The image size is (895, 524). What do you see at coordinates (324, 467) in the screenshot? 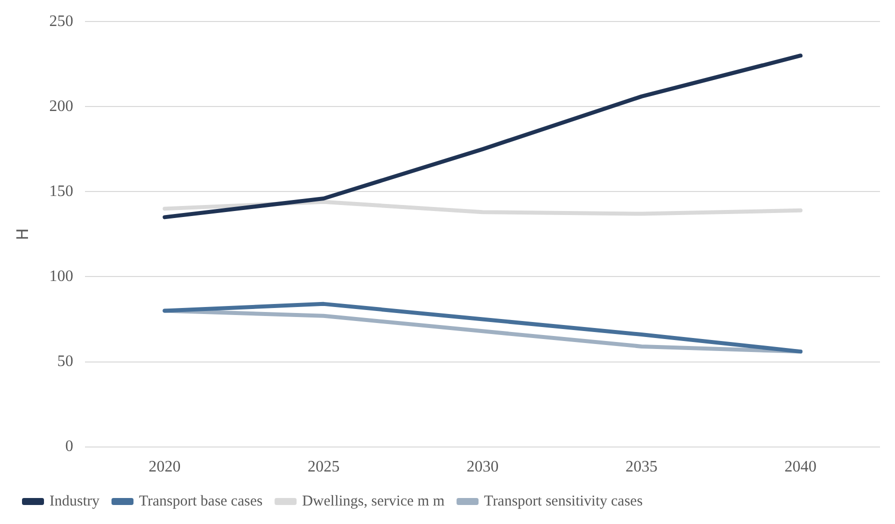
I see `x-tick-label: 2025` at bounding box center [324, 467].